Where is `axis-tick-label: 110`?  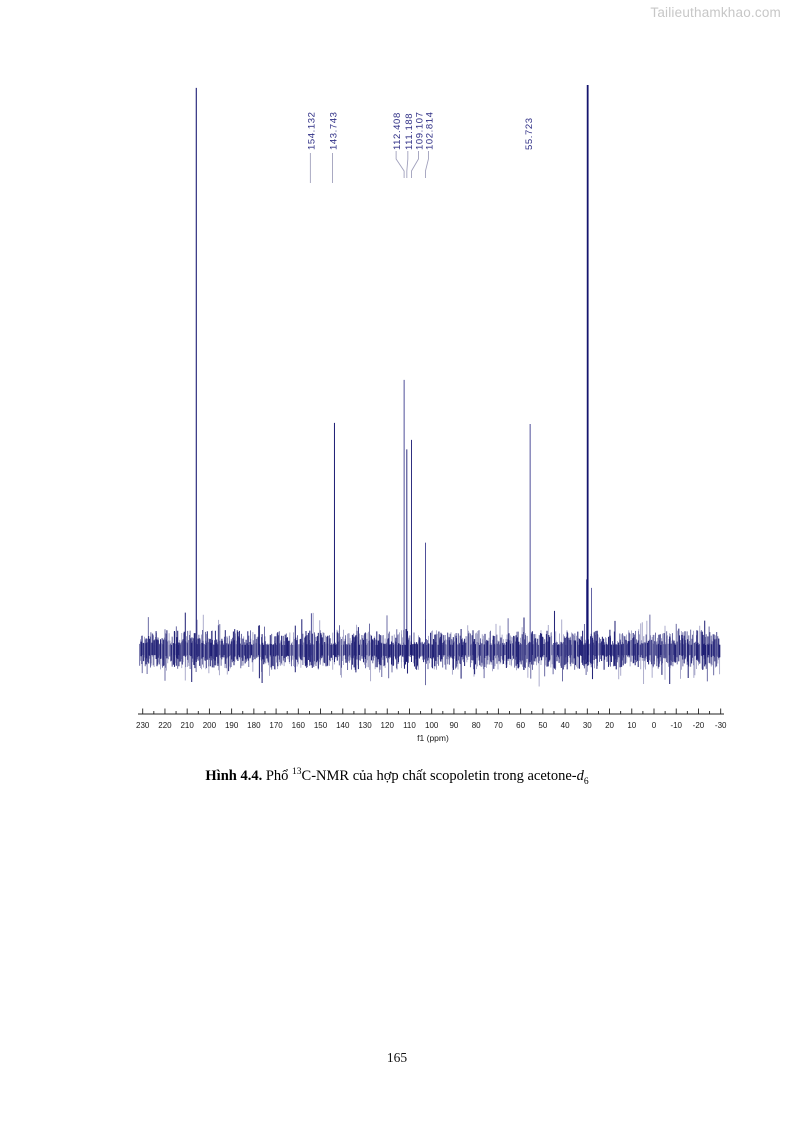 axis-tick-label: 110 is located at coordinates (409, 725).